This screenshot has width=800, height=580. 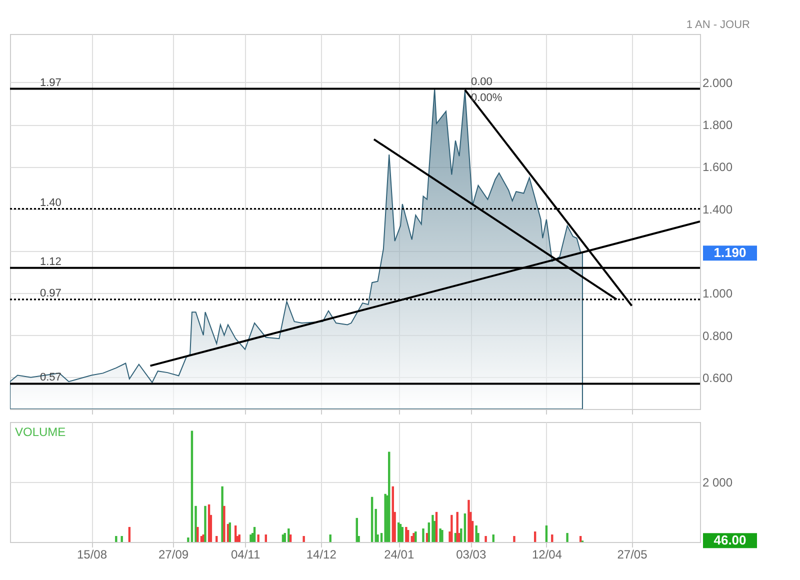 I want to click on y-tick-label: 1.400, so click(x=717, y=209).